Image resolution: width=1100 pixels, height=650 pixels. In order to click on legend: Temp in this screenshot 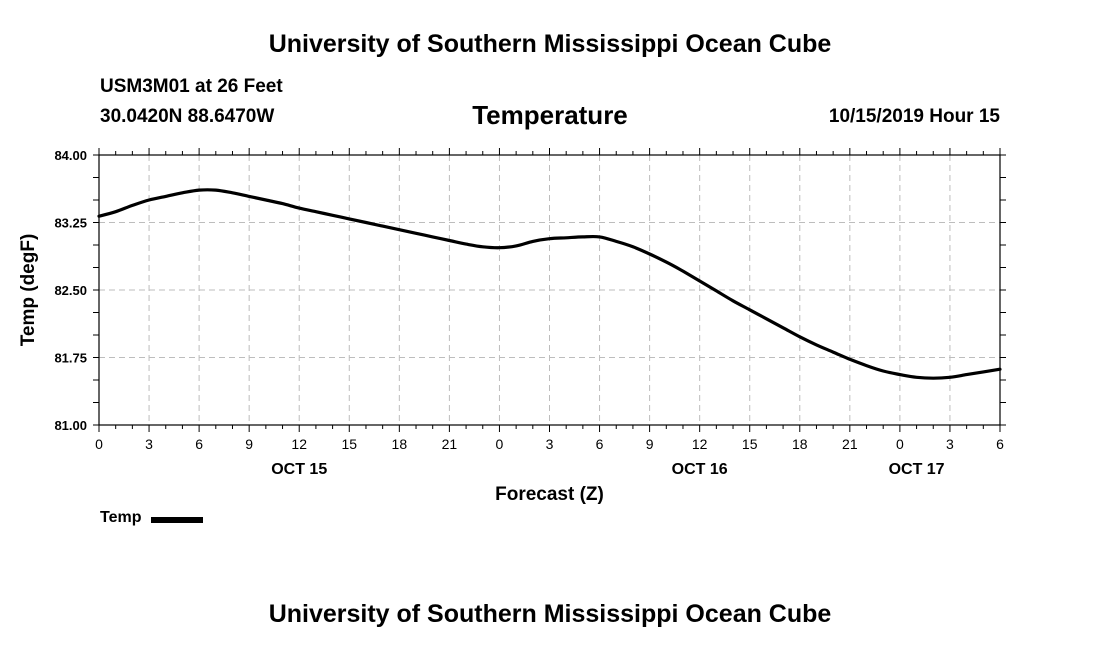, I will do `click(152, 518)`.